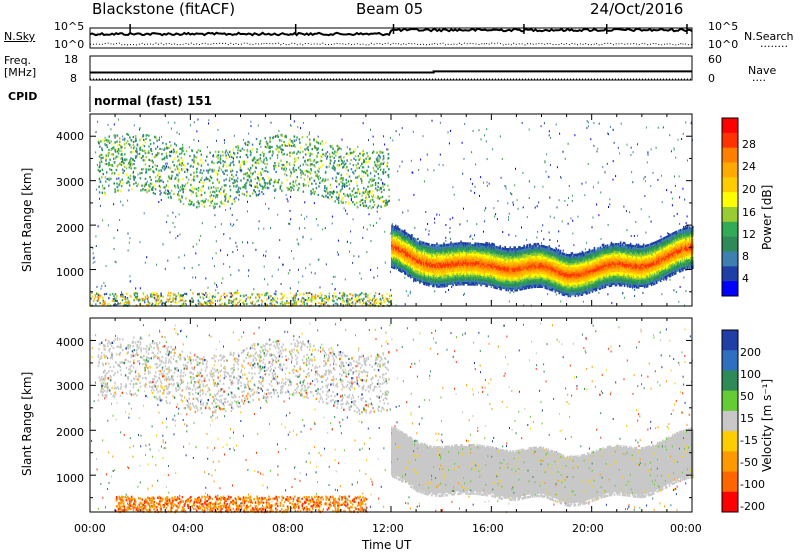 The image size is (800, 554). I want to click on power-cb-tick: 20, so click(749, 189).